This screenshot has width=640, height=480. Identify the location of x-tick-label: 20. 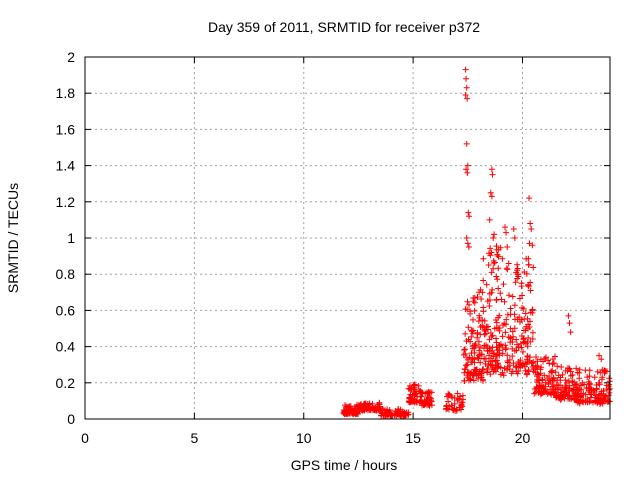
(523, 438).